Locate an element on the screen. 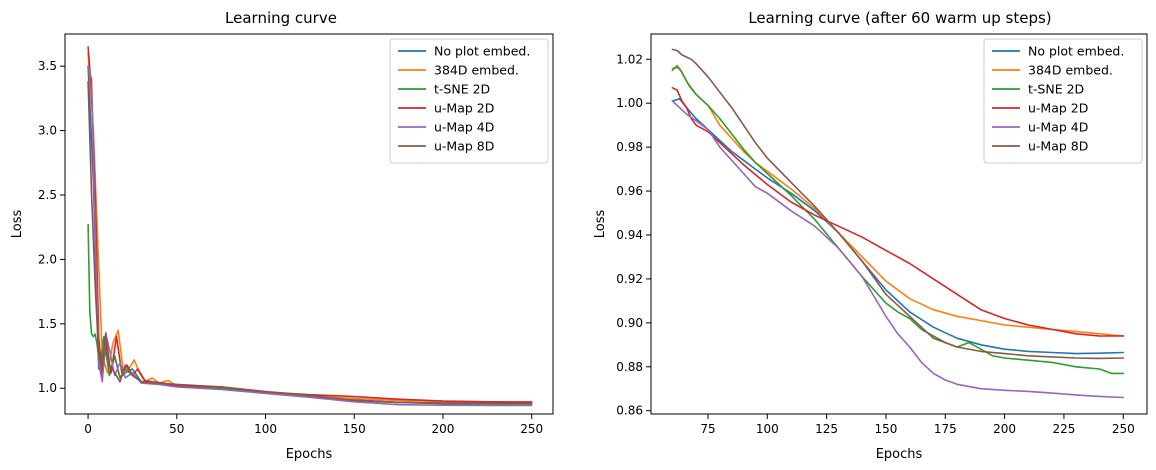  y-tick-label: 1.0 is located at coordinates (47, 388).